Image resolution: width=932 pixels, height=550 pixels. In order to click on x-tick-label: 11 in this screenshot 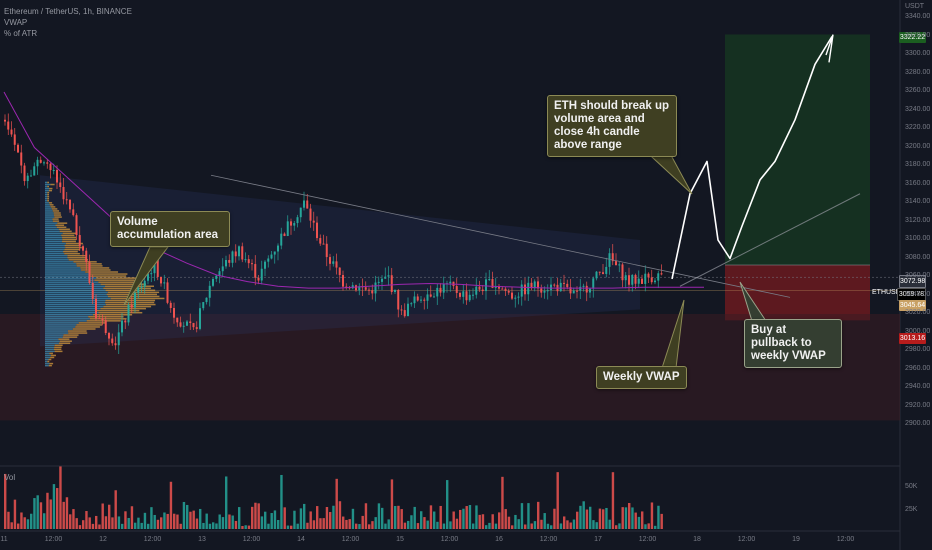, I will do `click(4, 539)`.